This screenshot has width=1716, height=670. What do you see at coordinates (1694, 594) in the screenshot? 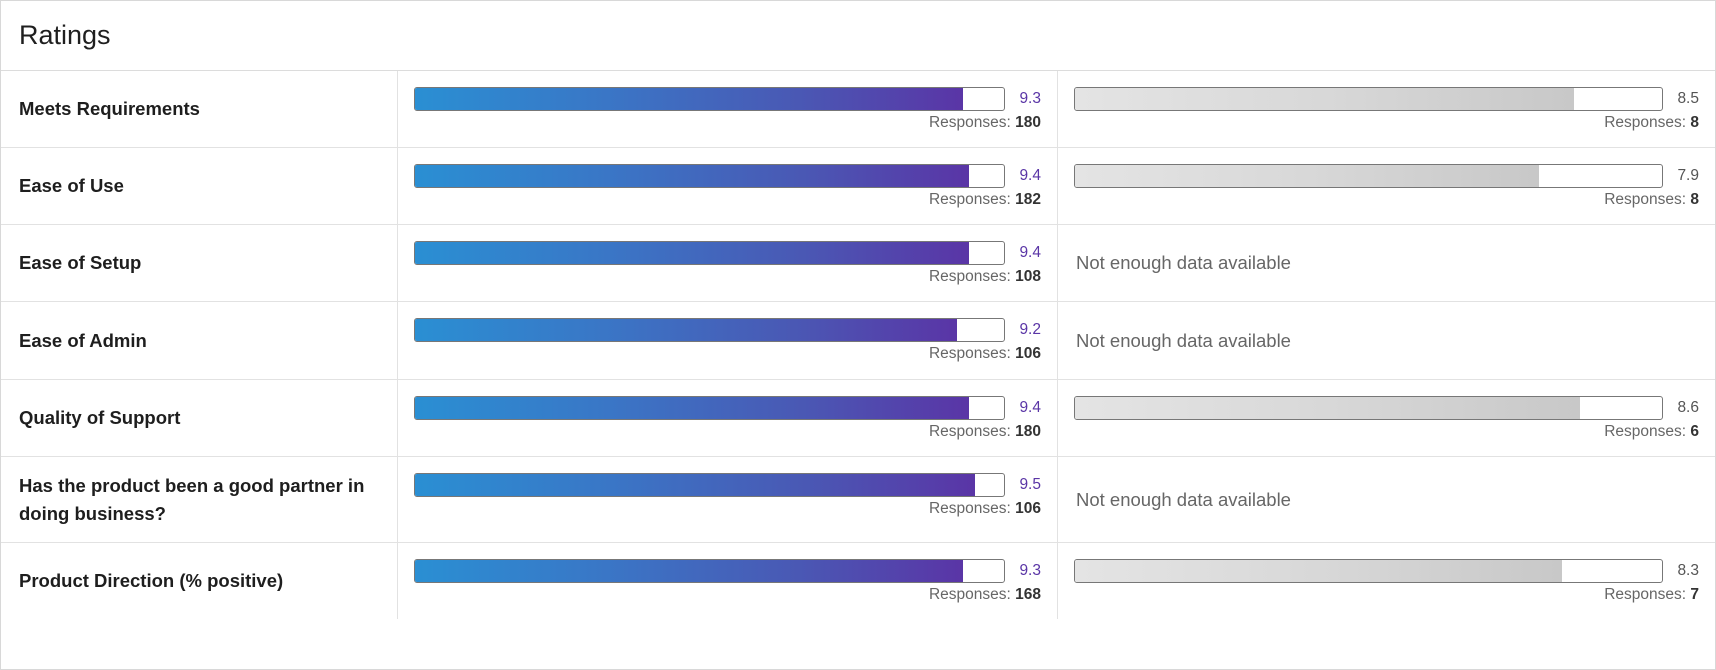
I see `responses-count: 7` at bounding box center [1694, 594].